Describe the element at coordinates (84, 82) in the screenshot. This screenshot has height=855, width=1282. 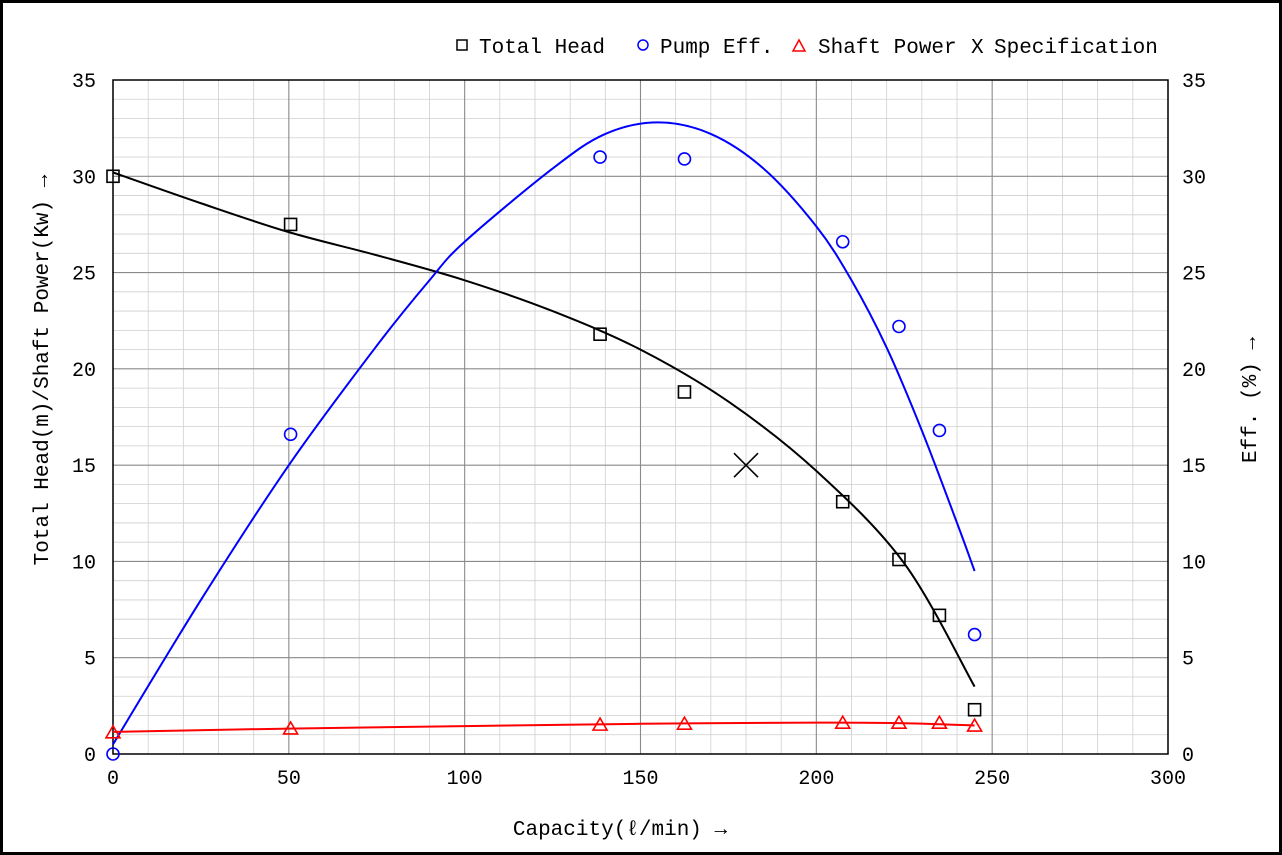
I see `left-y-tick-label: 35` at that location.